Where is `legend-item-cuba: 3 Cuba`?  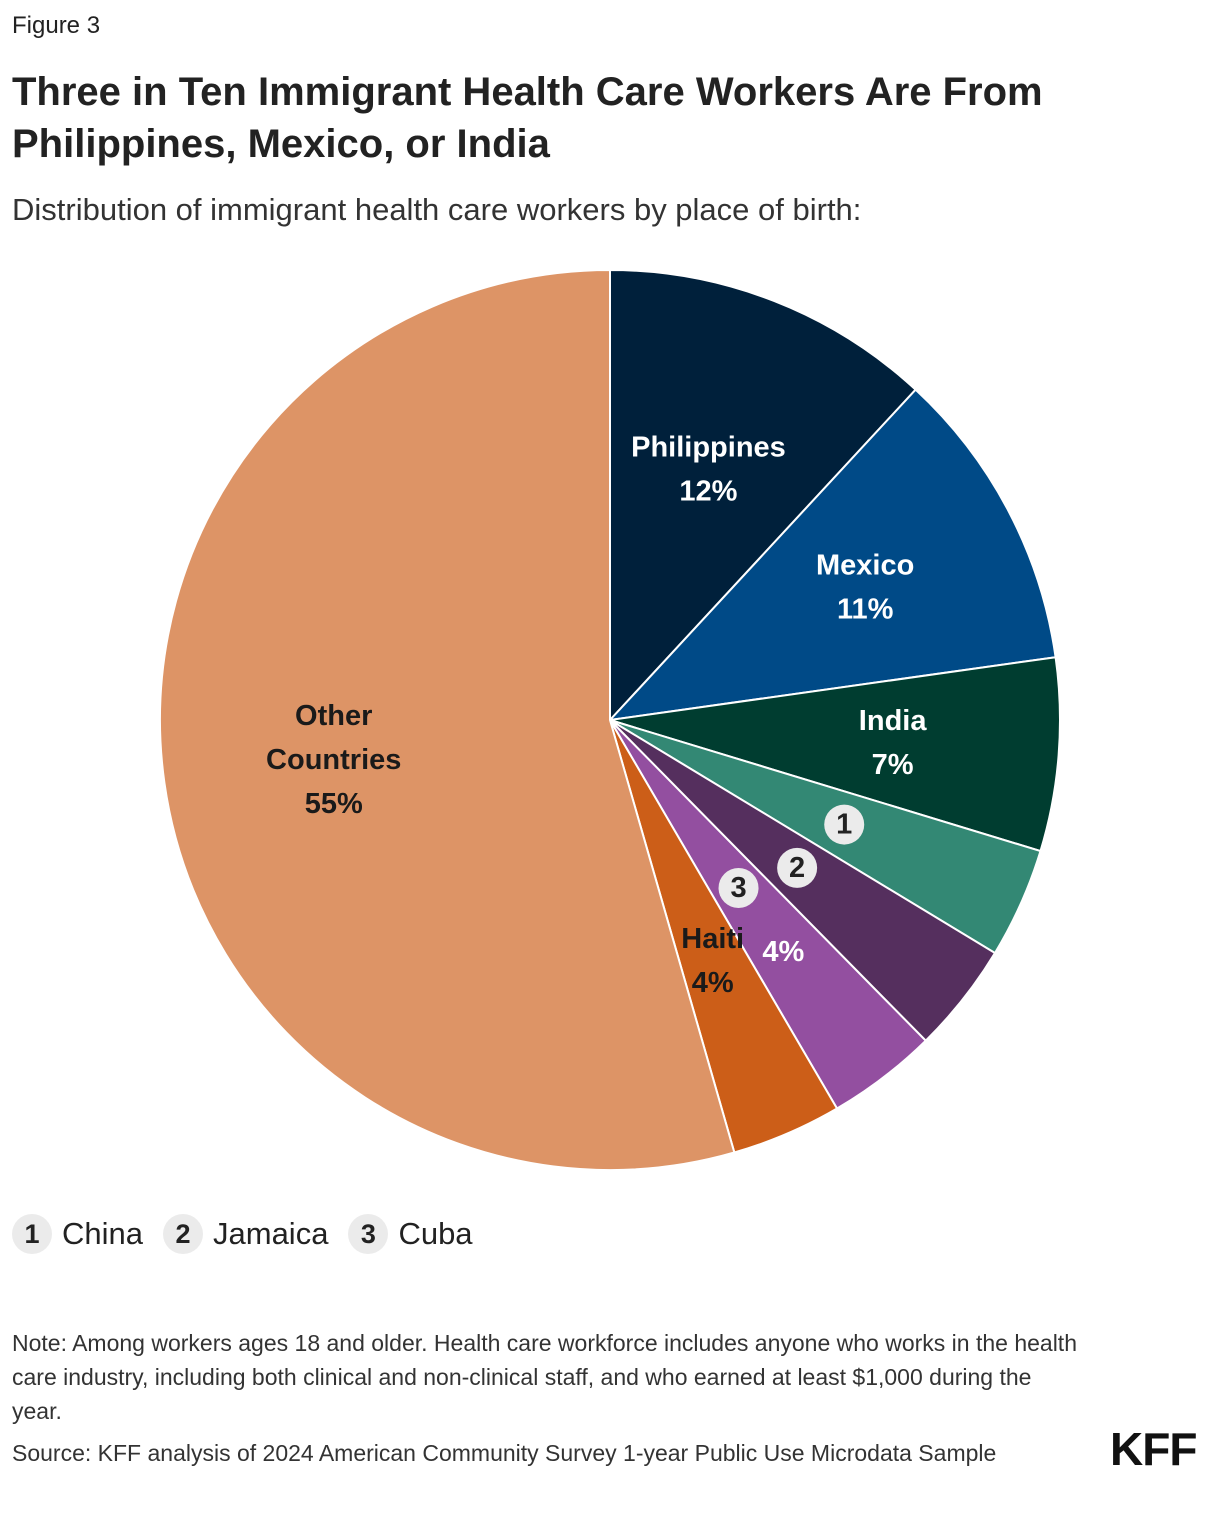 legend-item-cuba: 3 Cuba is located at coordinates (410, 1234).